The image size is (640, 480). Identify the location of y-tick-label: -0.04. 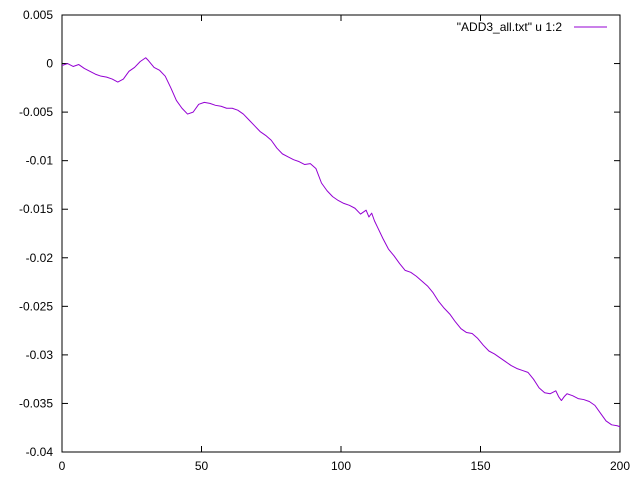
(40, 452).